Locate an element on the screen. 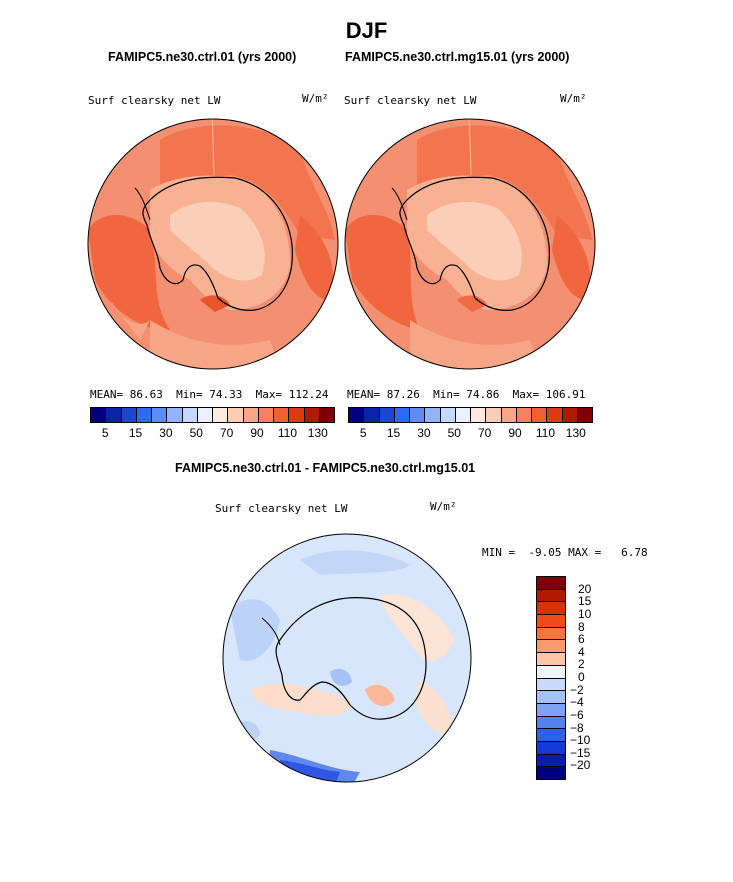 The width and height of the screenshot is (733, 882). colorbar-tick-label: 20 is located at coordinates (585, 588).